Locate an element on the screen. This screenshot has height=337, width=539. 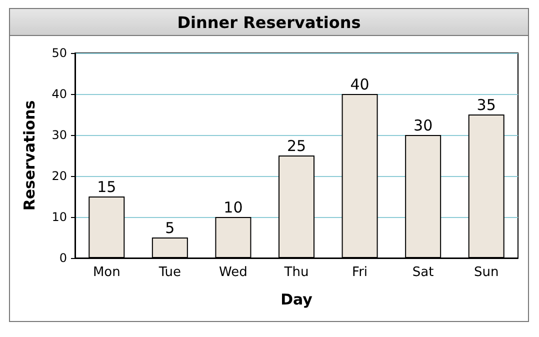
x-tick-label: Tue is located at coordinates (170, 272).